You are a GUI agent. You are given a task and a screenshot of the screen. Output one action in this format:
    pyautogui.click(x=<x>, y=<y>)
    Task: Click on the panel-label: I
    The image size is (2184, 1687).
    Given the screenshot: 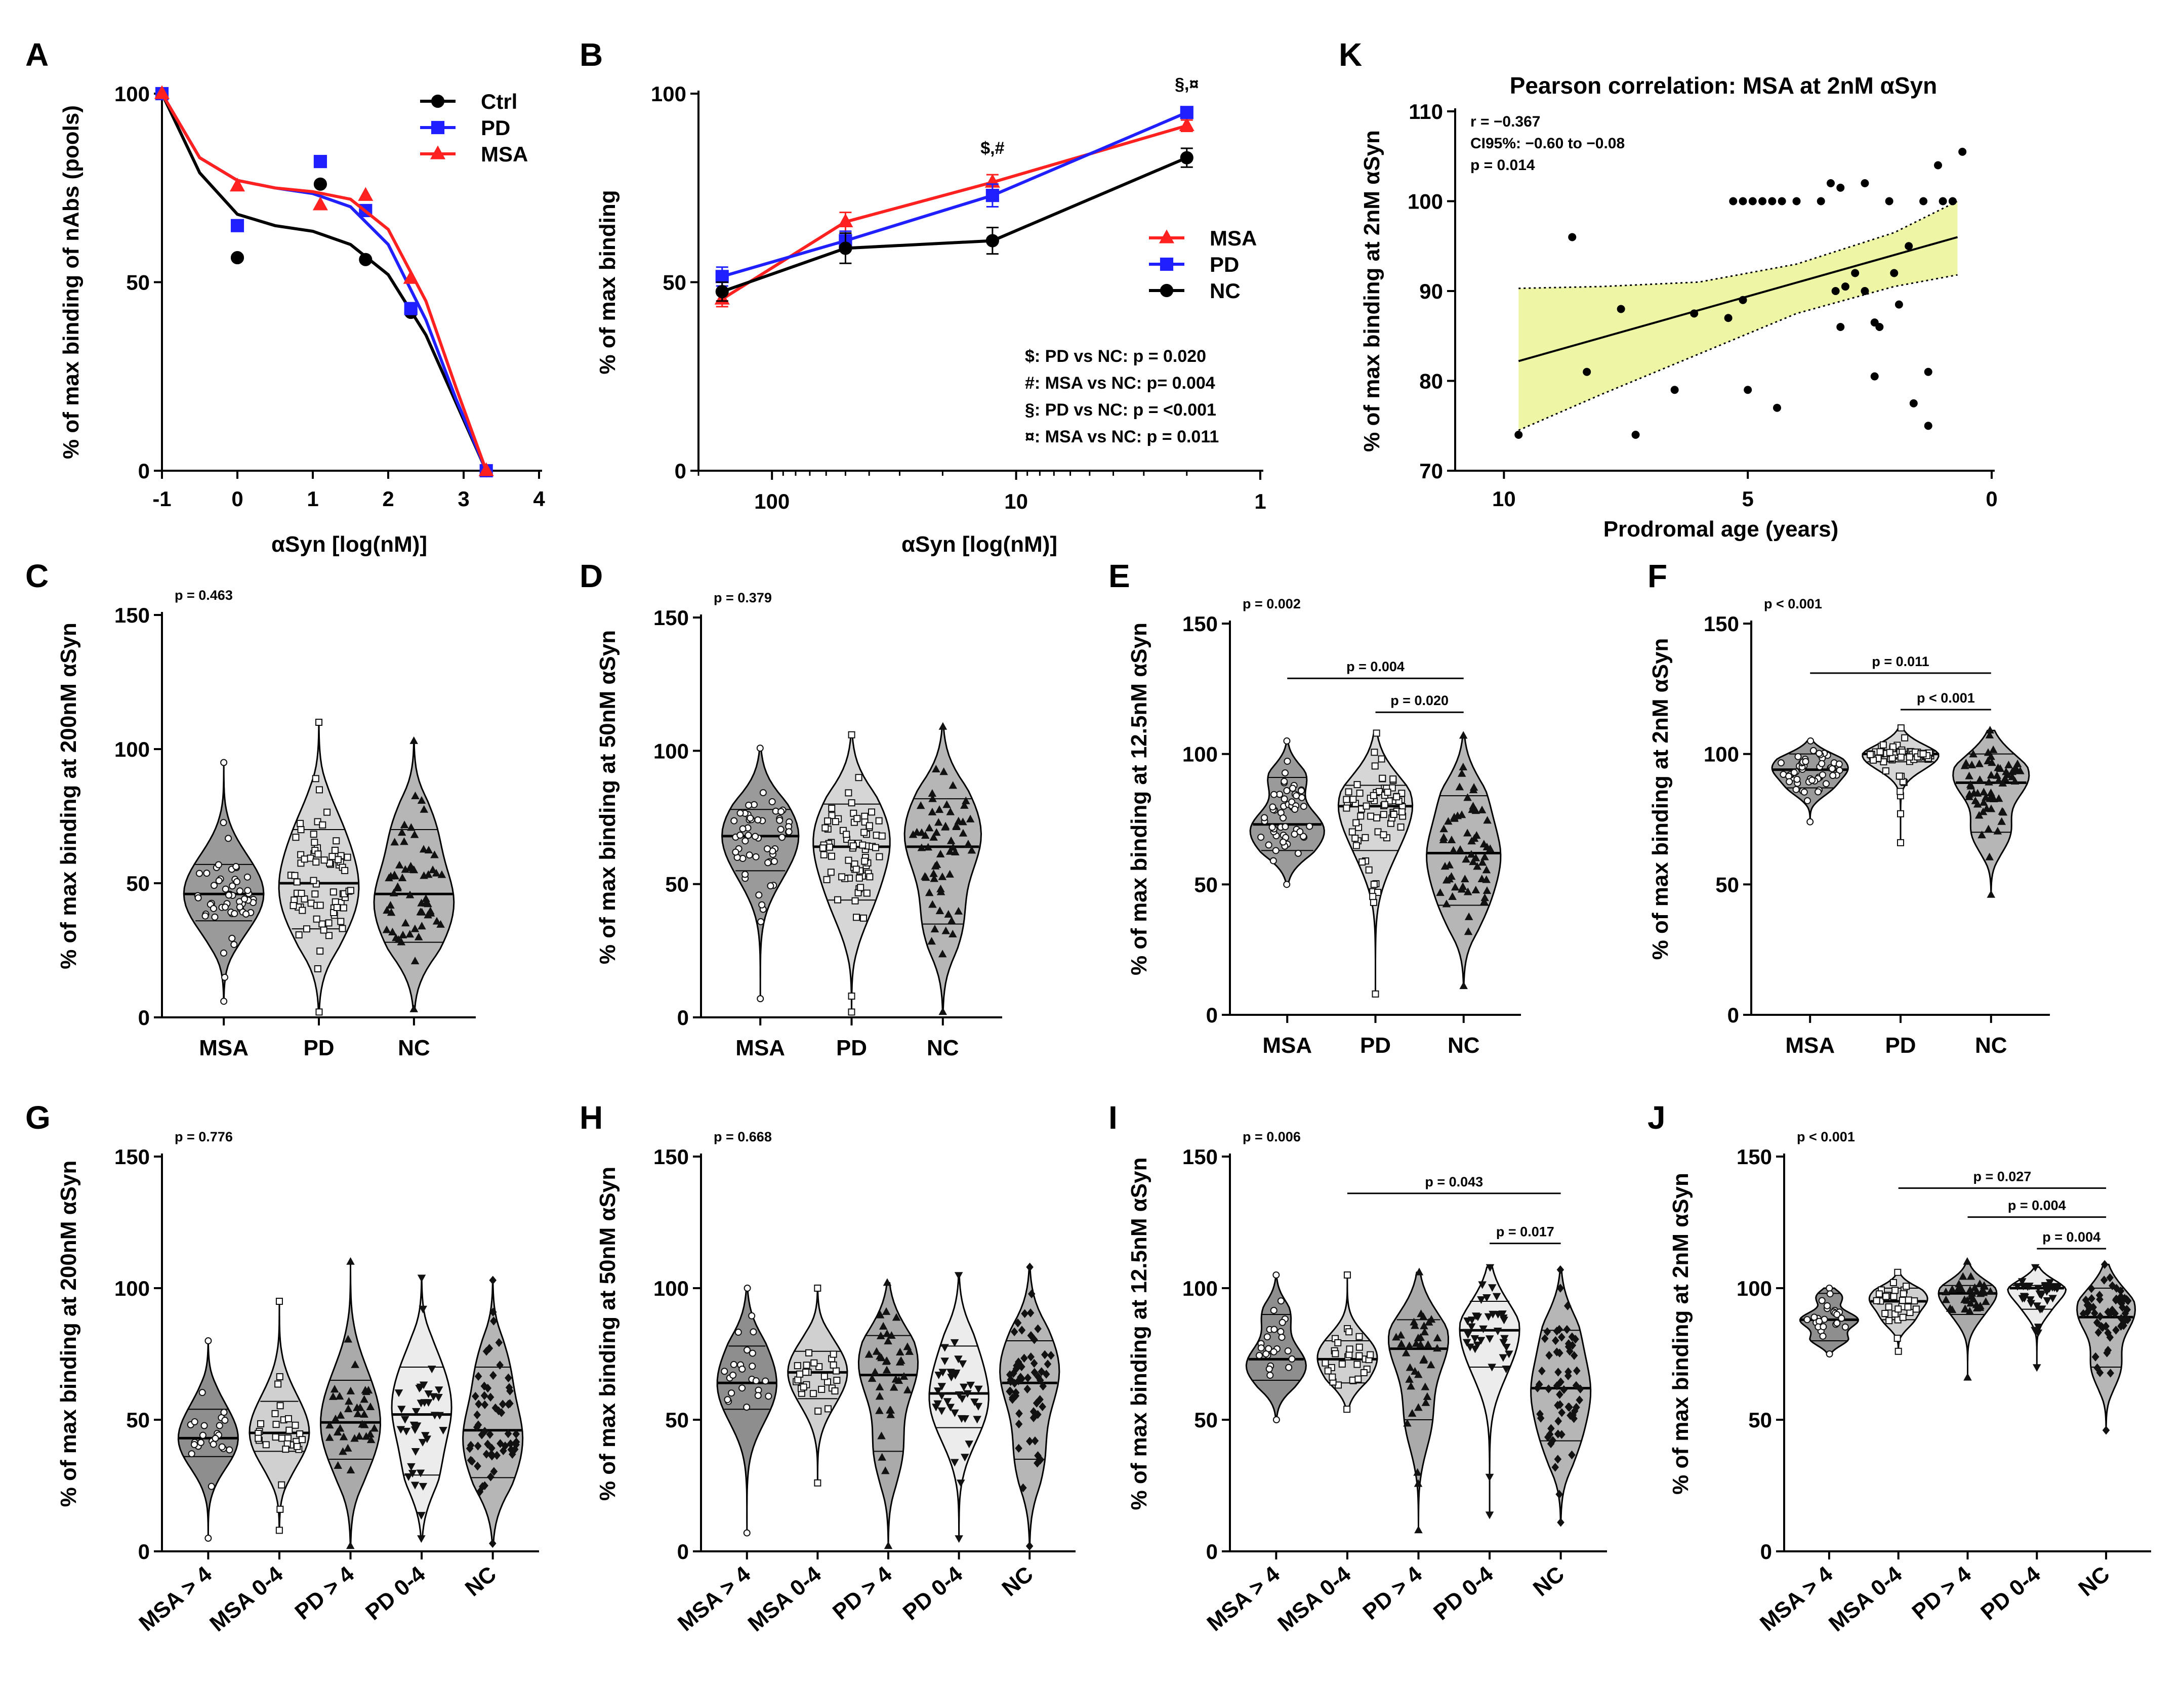 What is the action you would take?
    pyautogui.click(x=1113, y=1117)
    